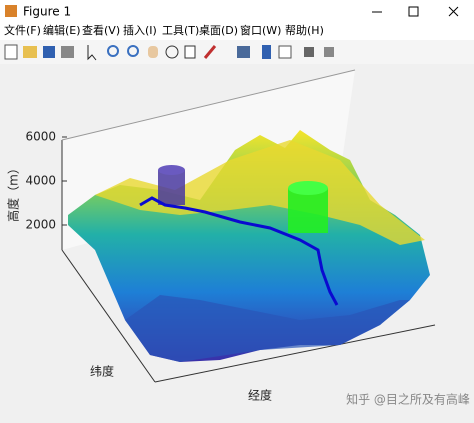  Describe the element at coordinates (237, 11) in the screenshot. I see `title-bar` at that location.